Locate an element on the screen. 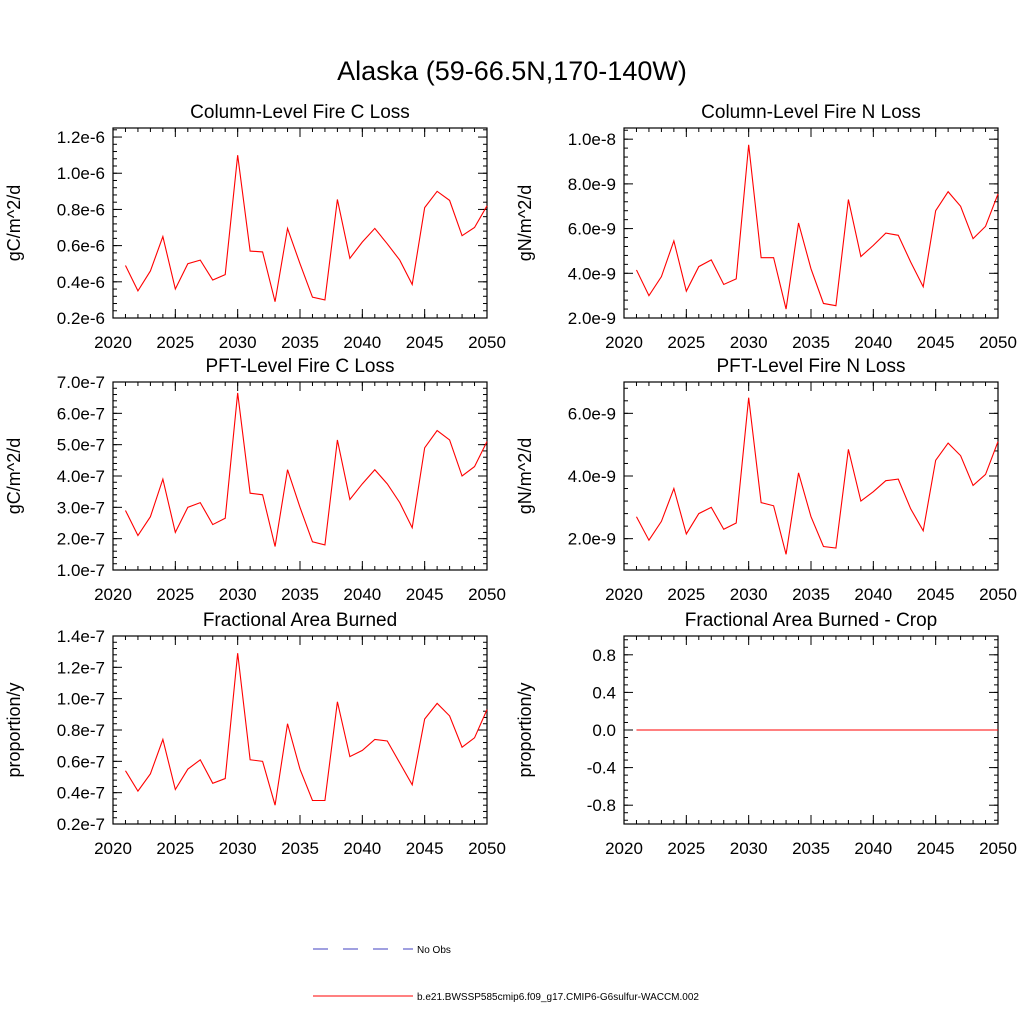 Image resolution: width=1024 pixels, height=1024 pixels. panel-title: Column-Level Fire N Loss is located at coordinates (811, 112).